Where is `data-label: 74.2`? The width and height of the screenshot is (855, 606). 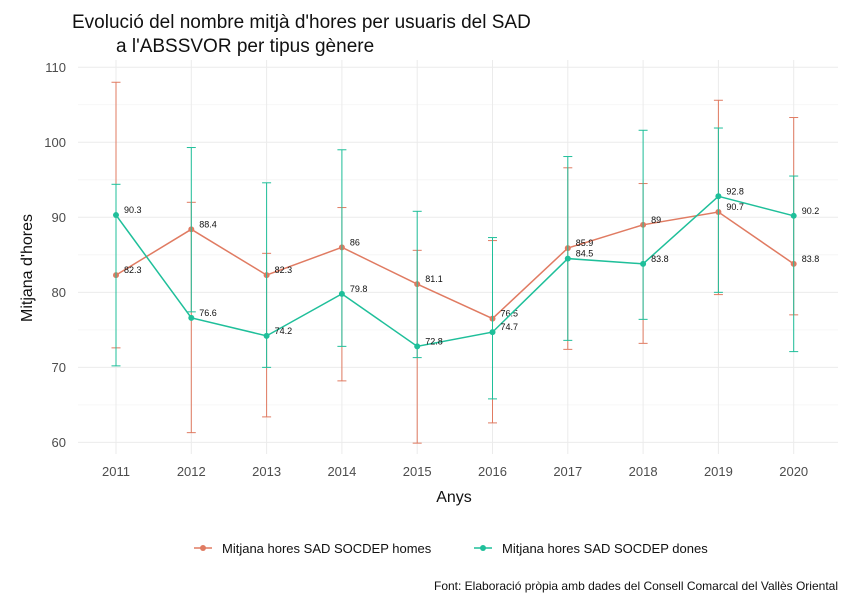 data-label: 74.2 is located at coordinates (284, 331).